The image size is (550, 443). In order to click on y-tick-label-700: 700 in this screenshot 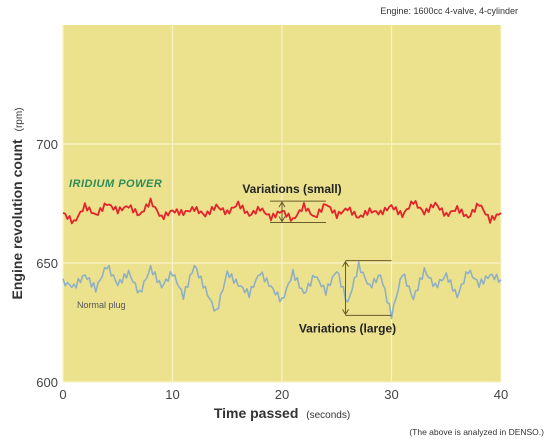, I will do `click(47, 144)`.